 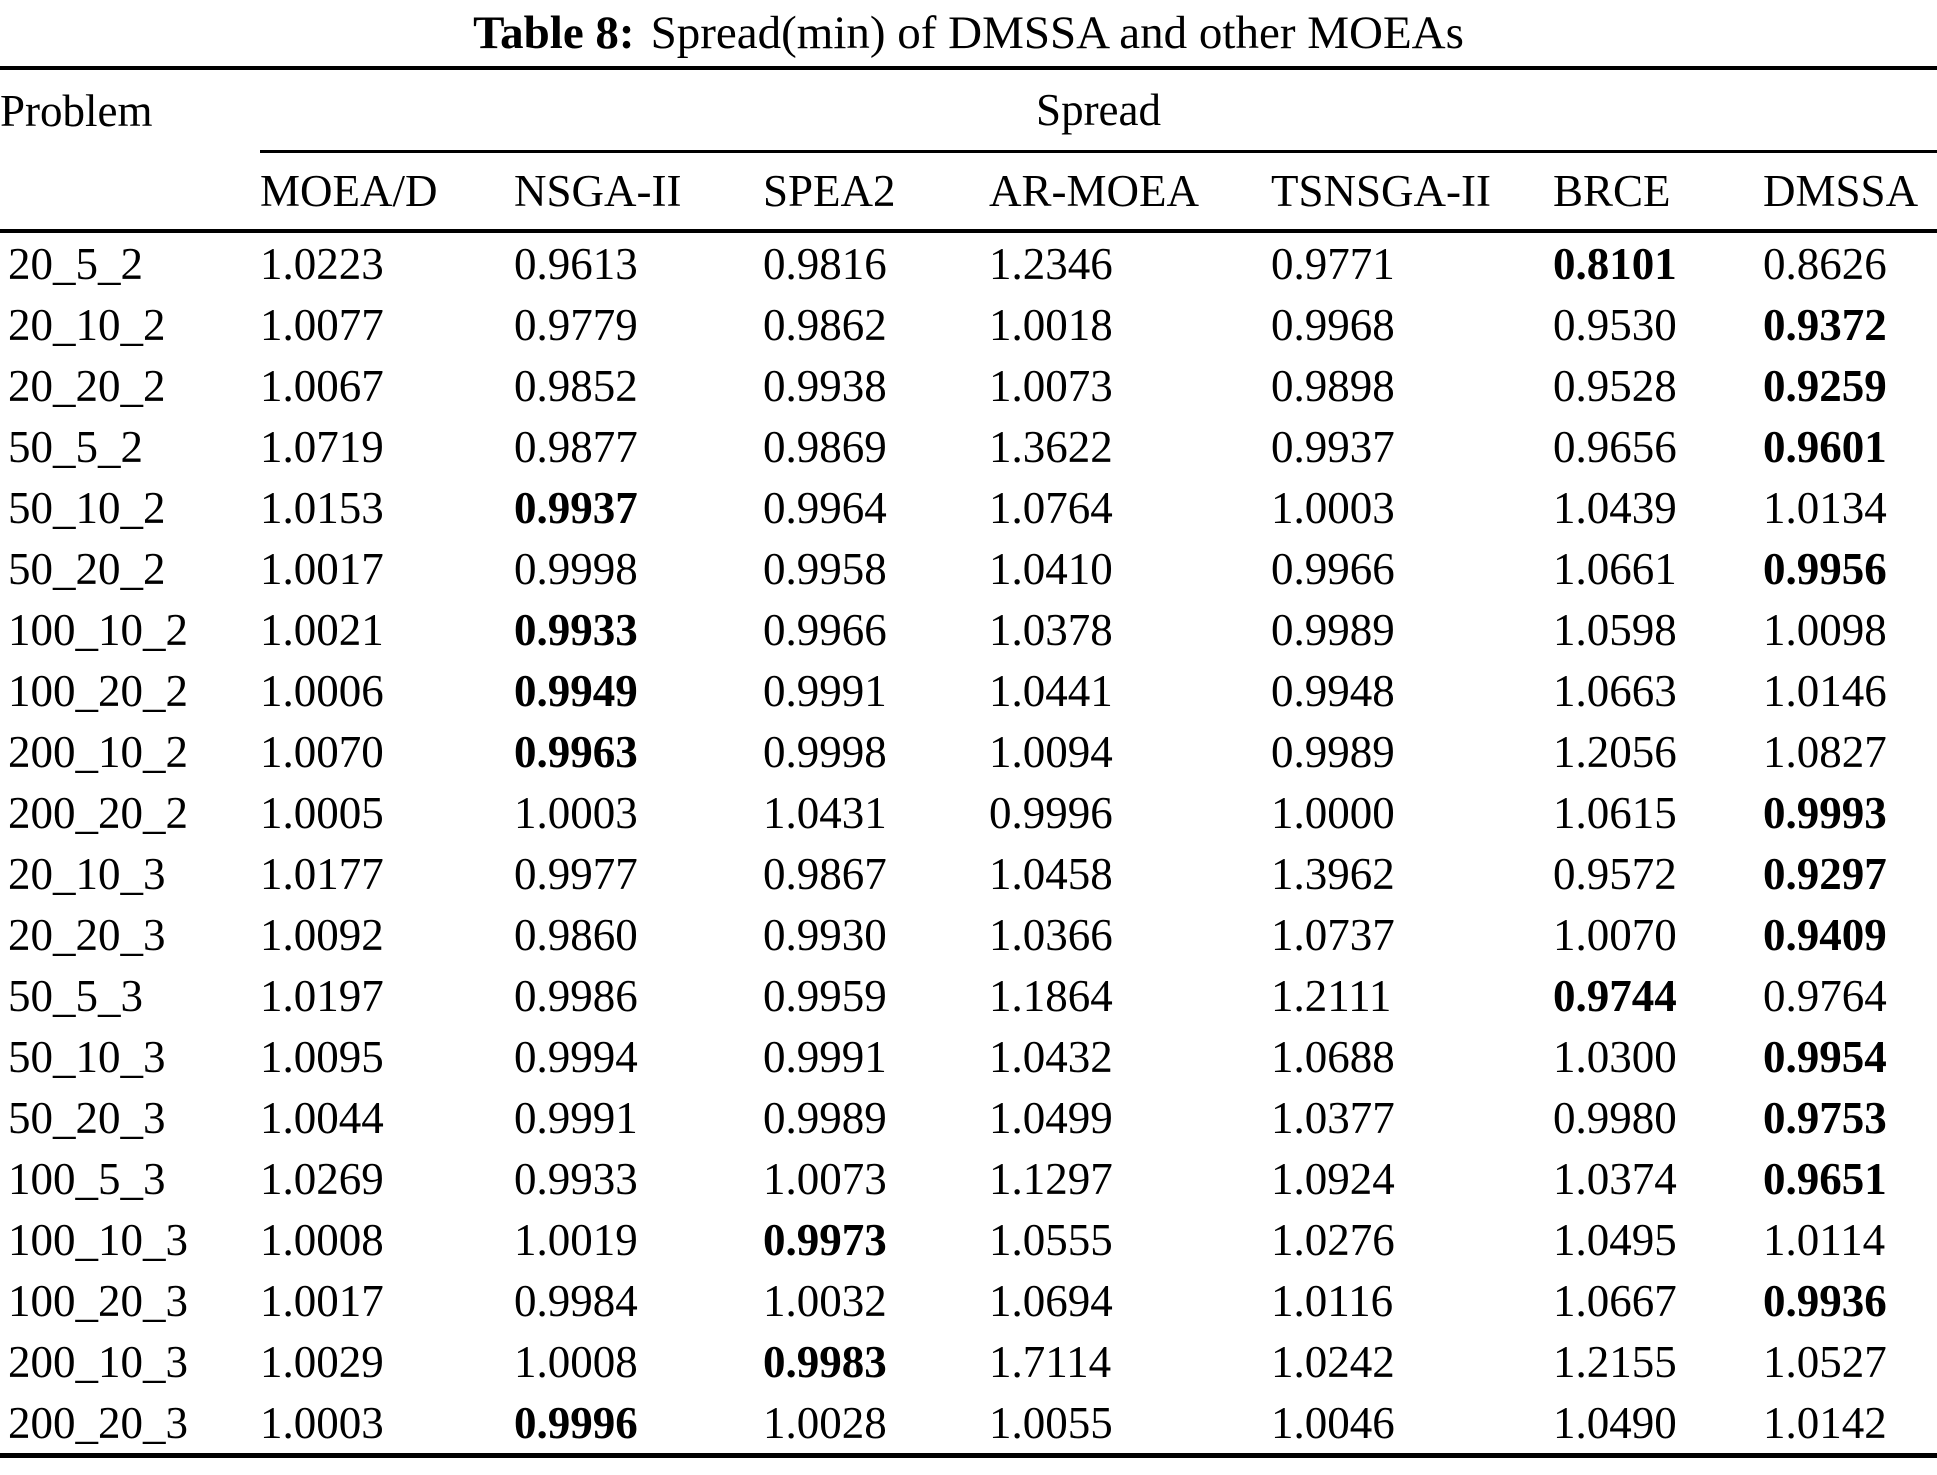 What do you see at coordinates (322, 263) in the screenshot?
I see `value-cell: 1.0223` at bounding box center [322, 263].